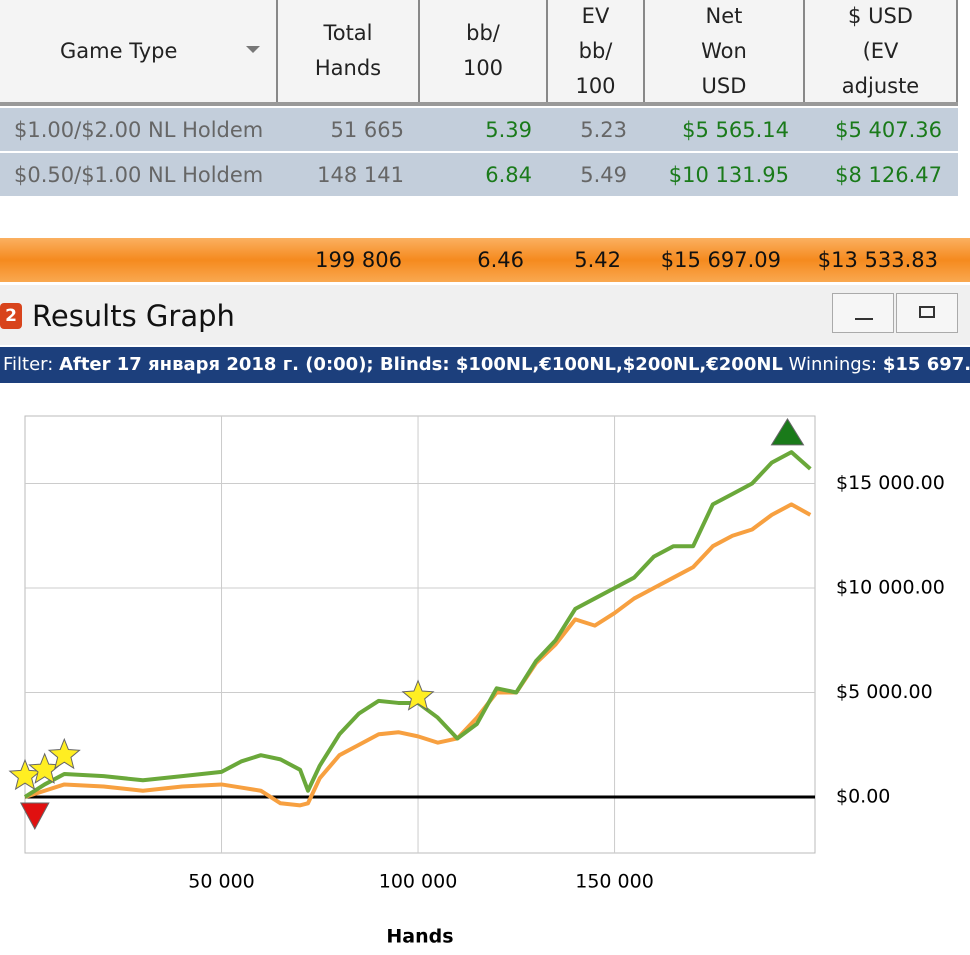 The width and height of the screenshot is (970, 955). Describe the element at coordinates (884, 692) in the screenshot. I see `y-tick-label: $5 000.00` at that location.